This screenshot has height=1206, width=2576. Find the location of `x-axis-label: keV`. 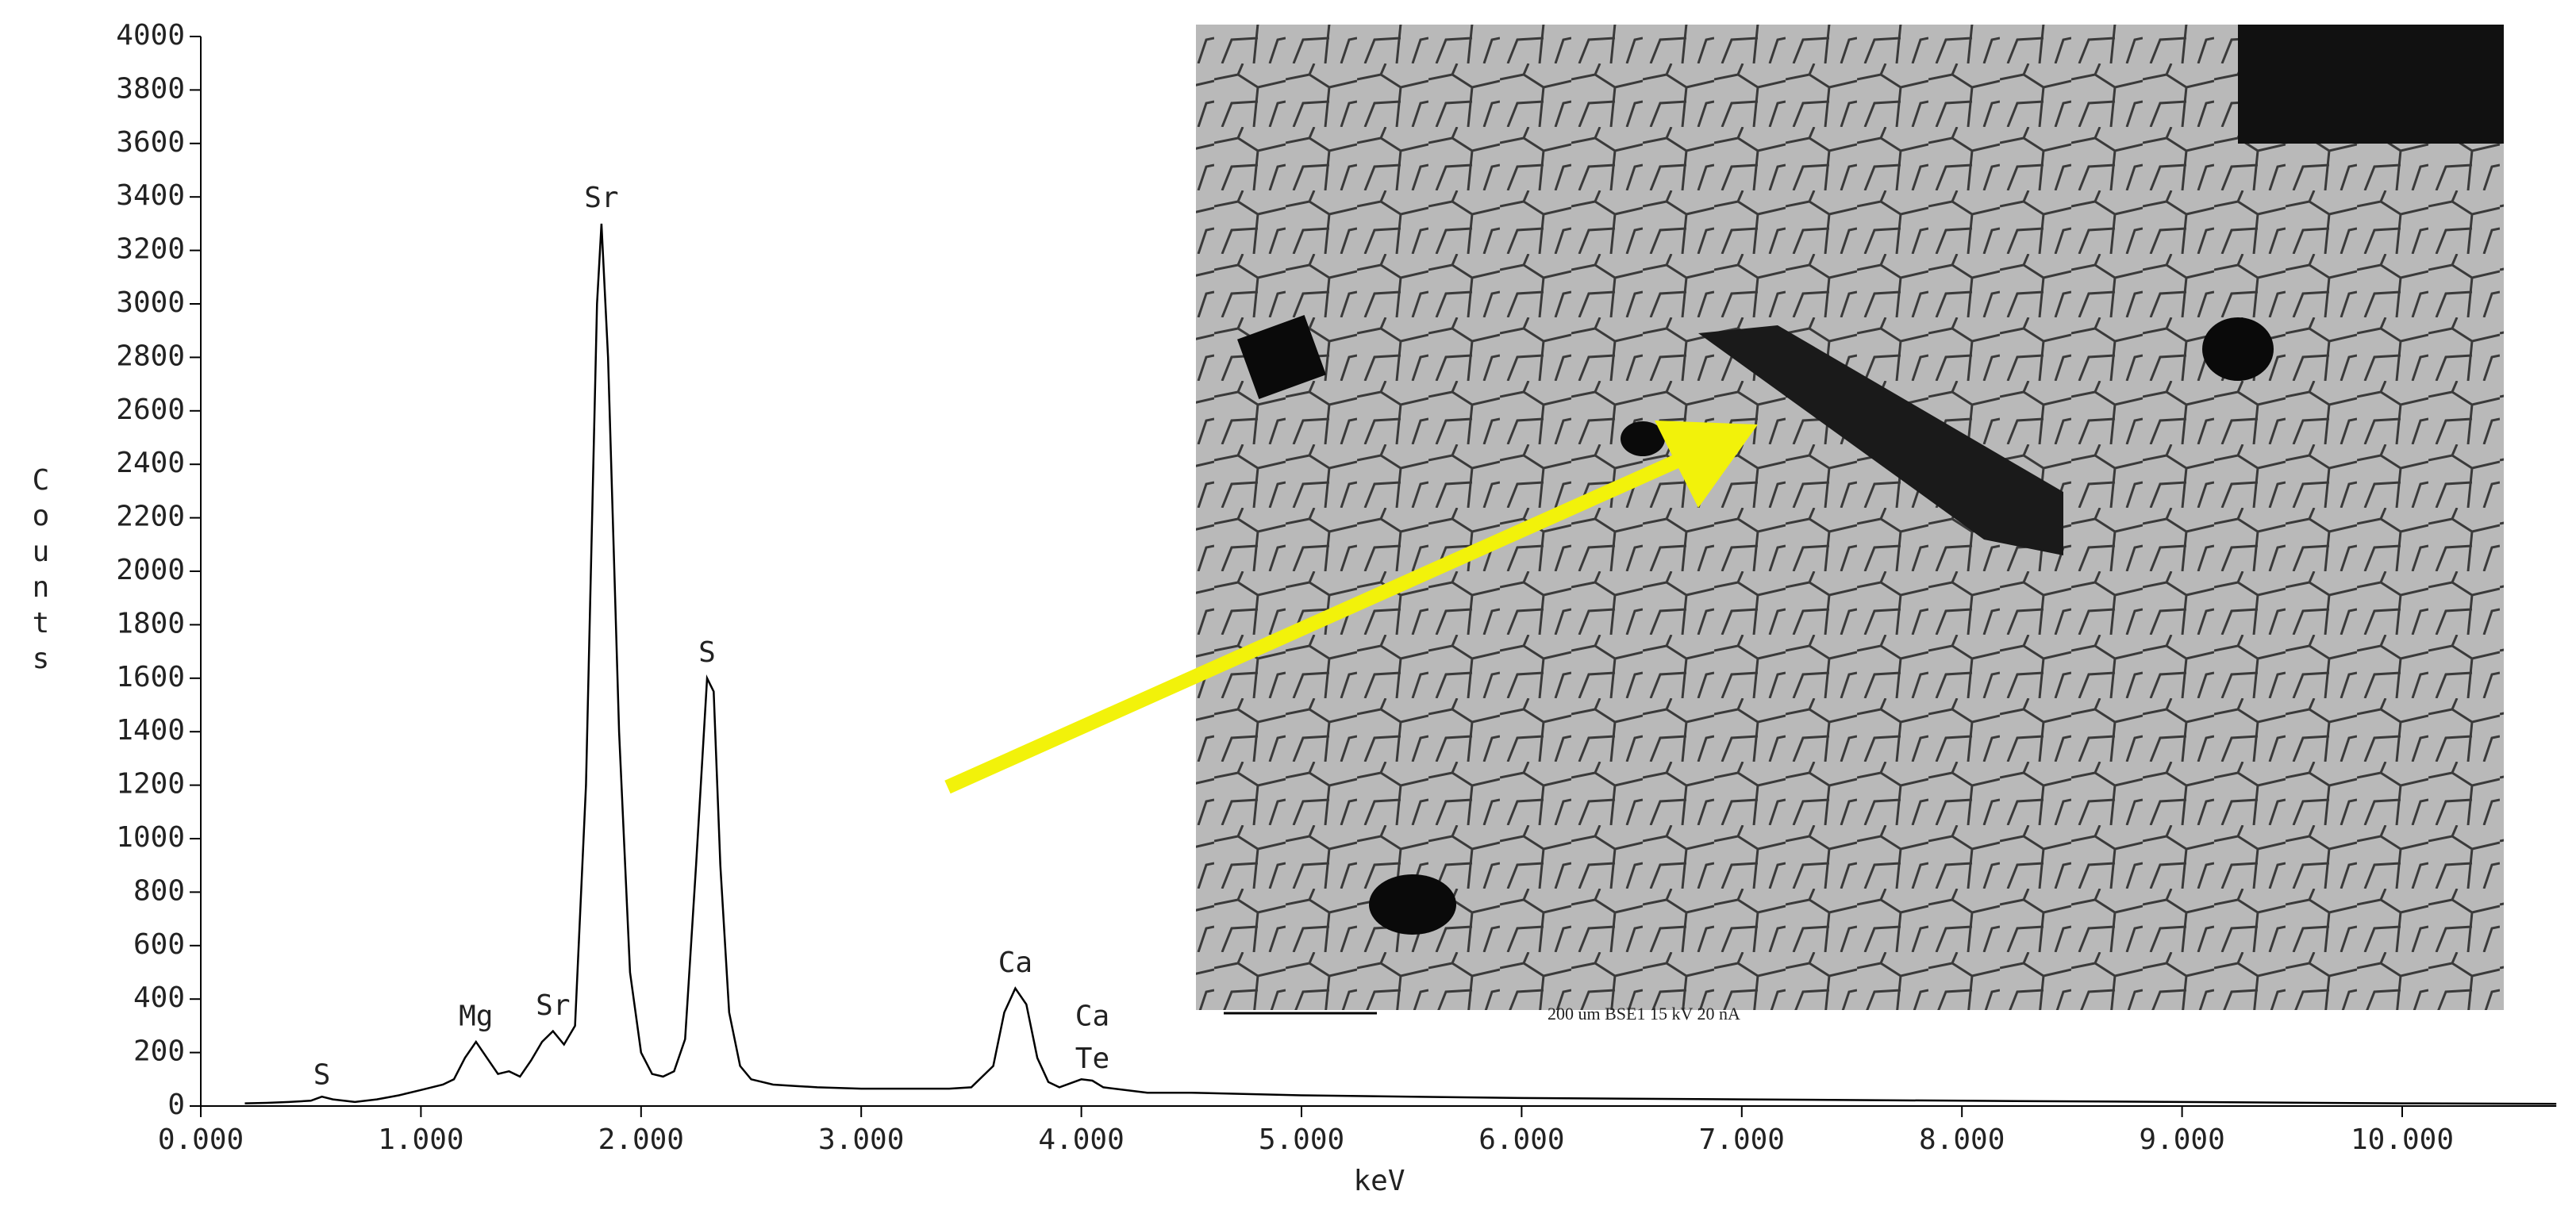

x-axis-label: keV is located at coordinates (1379, 1181).